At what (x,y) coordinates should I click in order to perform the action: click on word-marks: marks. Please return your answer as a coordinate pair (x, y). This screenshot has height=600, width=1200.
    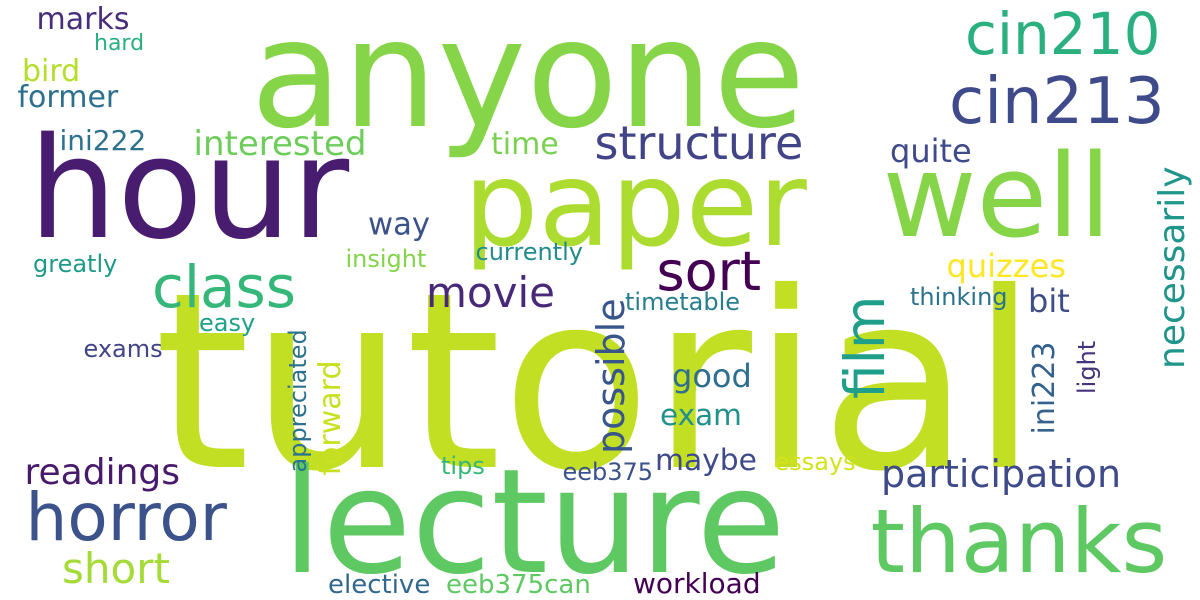
    Looking at the image, I should click on (83, 19).